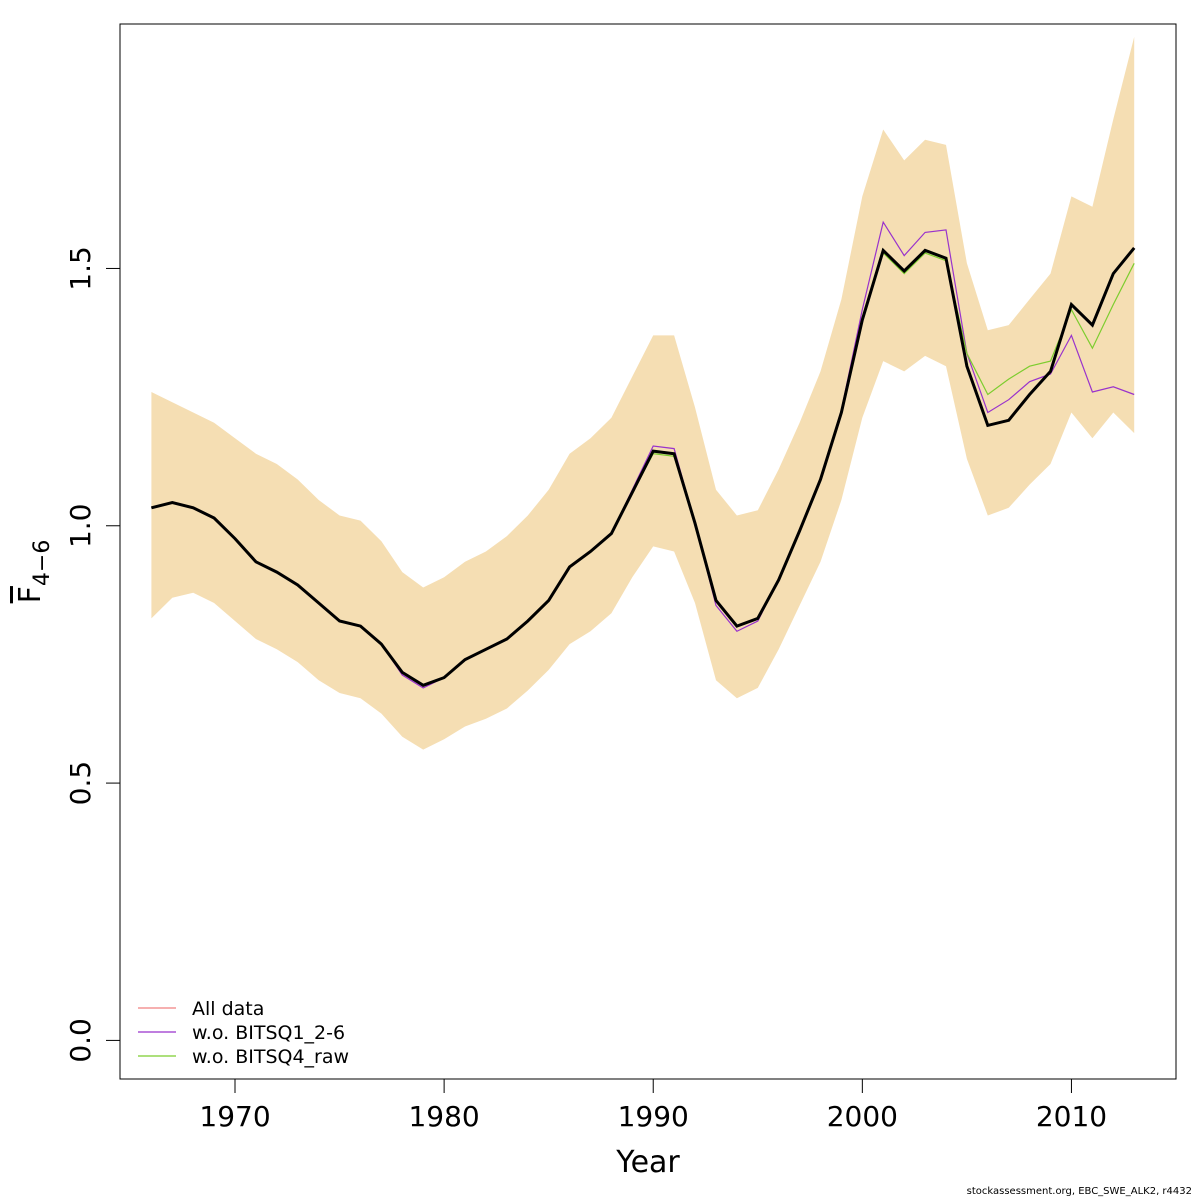 The image size is (1200, 1200). Describe the element at coordinates (234, 1116) in the screenshot. I see `x-tick-label-1970: 1970` at that location.